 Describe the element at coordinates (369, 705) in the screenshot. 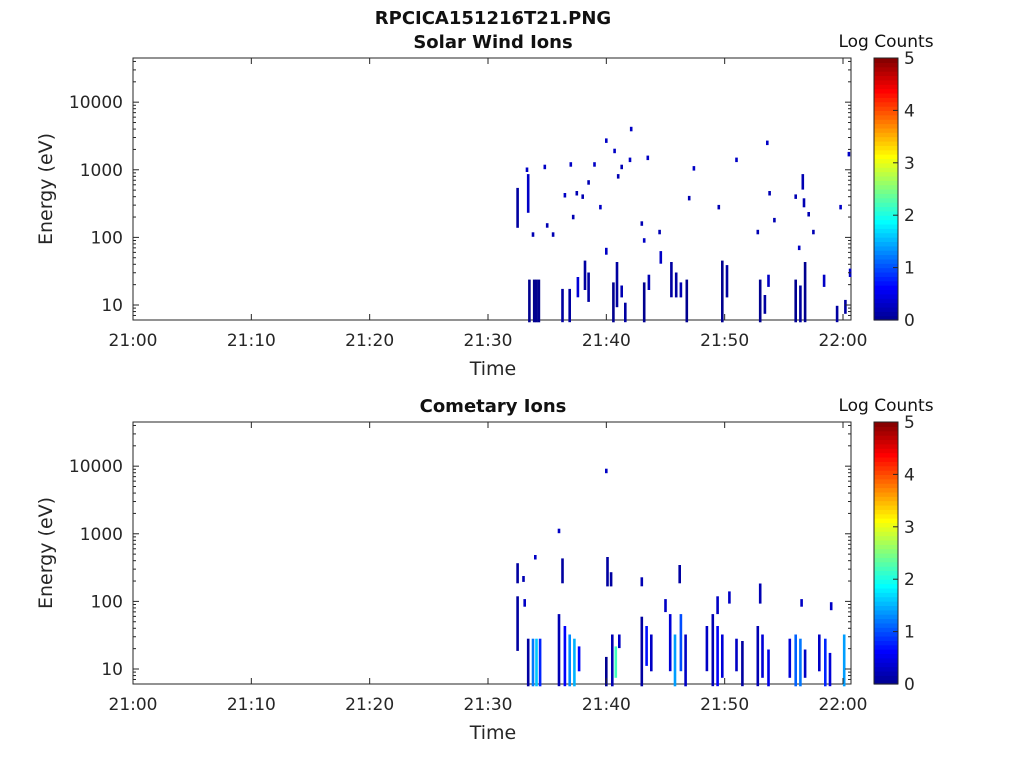

I see `x-tick-label: 21:20` at that location.